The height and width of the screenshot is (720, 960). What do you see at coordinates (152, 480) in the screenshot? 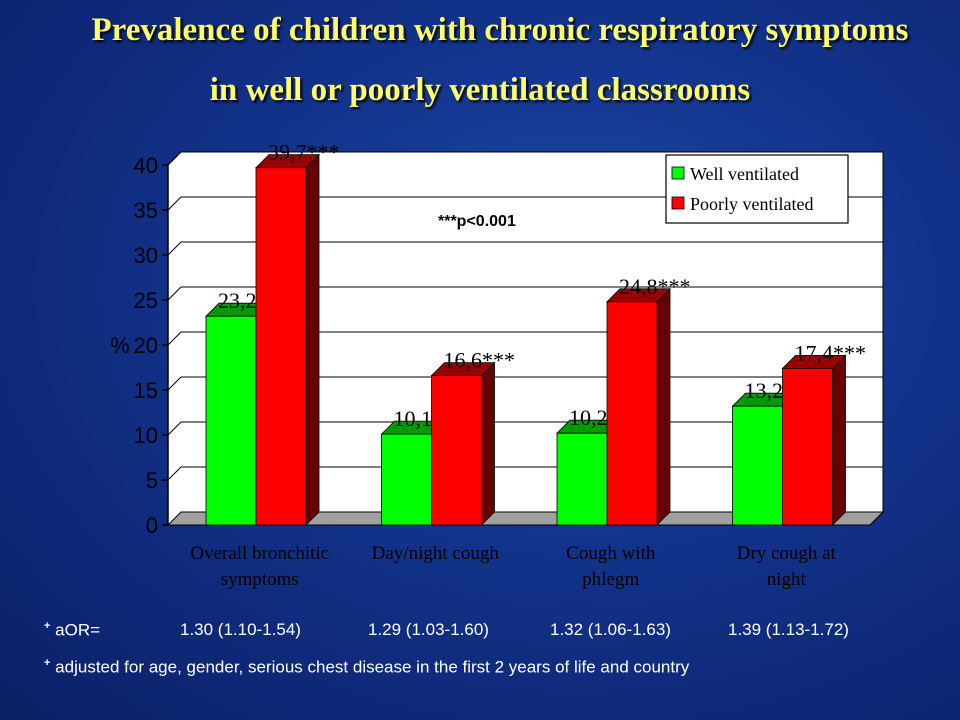
I see `y-tick-label: 5` at bounding box center [152, 480].